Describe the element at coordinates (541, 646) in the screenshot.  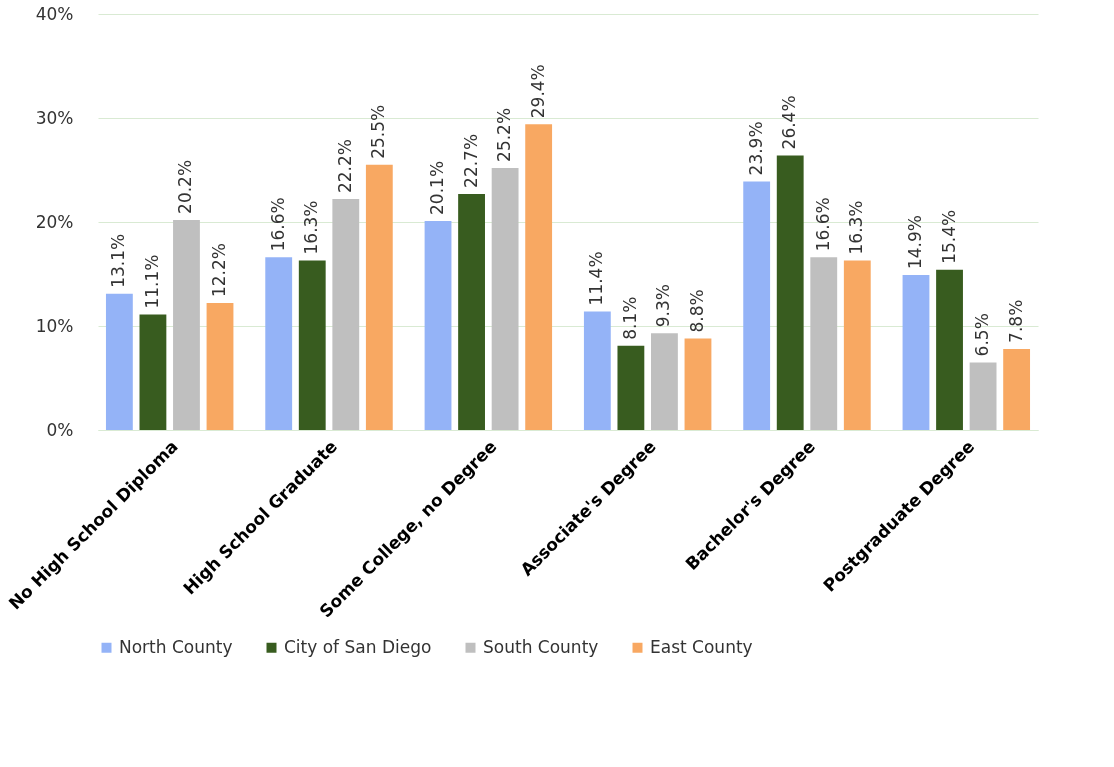
I see `legend-label: South County` at that location.